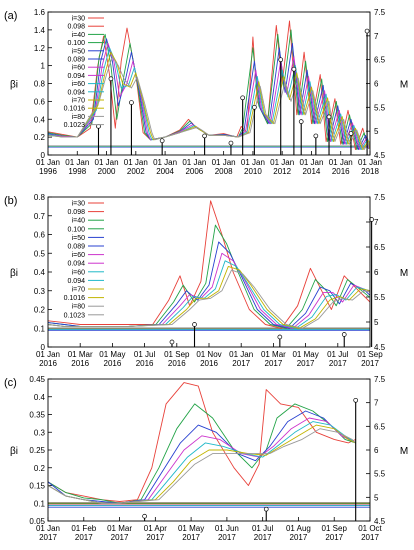 This screenshot has width=414, height=550. I want to click on x-tick-year: 2002, so click(136, 171).